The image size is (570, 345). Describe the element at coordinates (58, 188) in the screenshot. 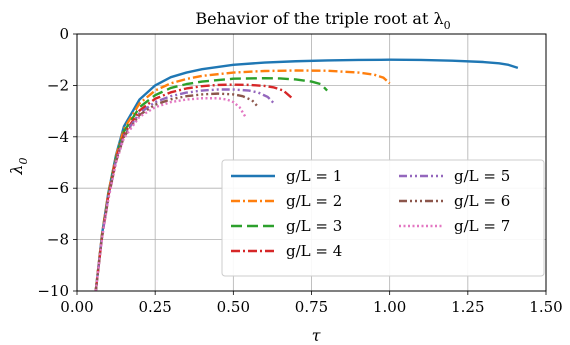

I see `y-tick-label: −6` at that location.